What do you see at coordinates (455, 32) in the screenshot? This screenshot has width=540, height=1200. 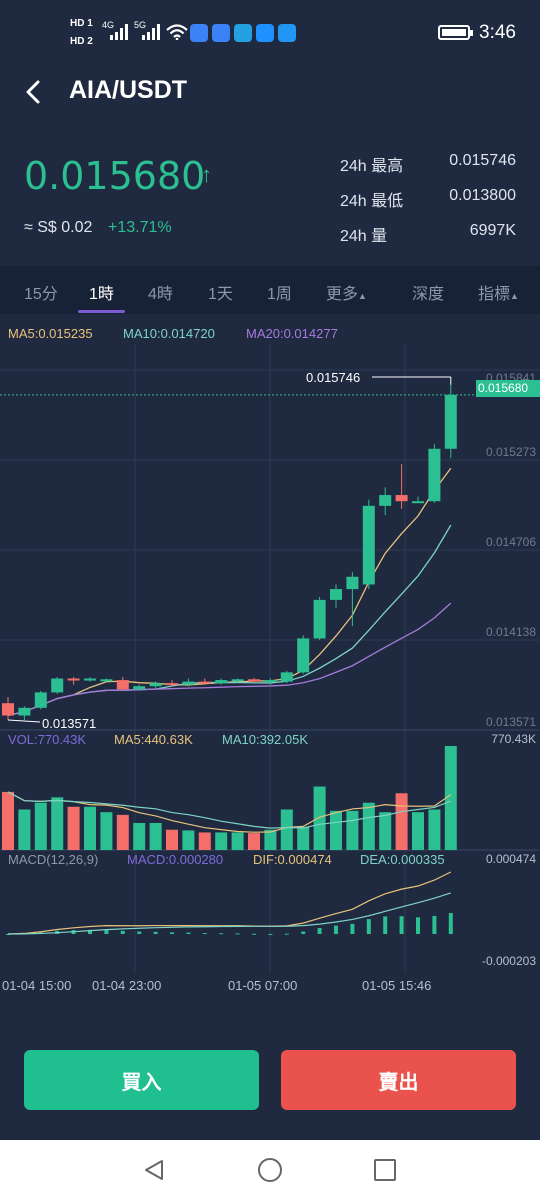 I see `battery-icon` at bounding box center [455, 32].